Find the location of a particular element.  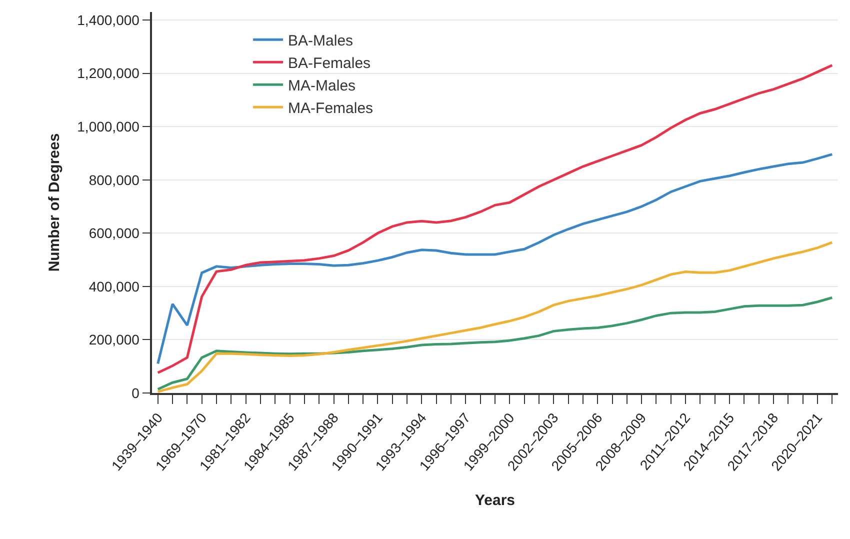

legend-label: BA-Females is located at coordinates (329, 63).